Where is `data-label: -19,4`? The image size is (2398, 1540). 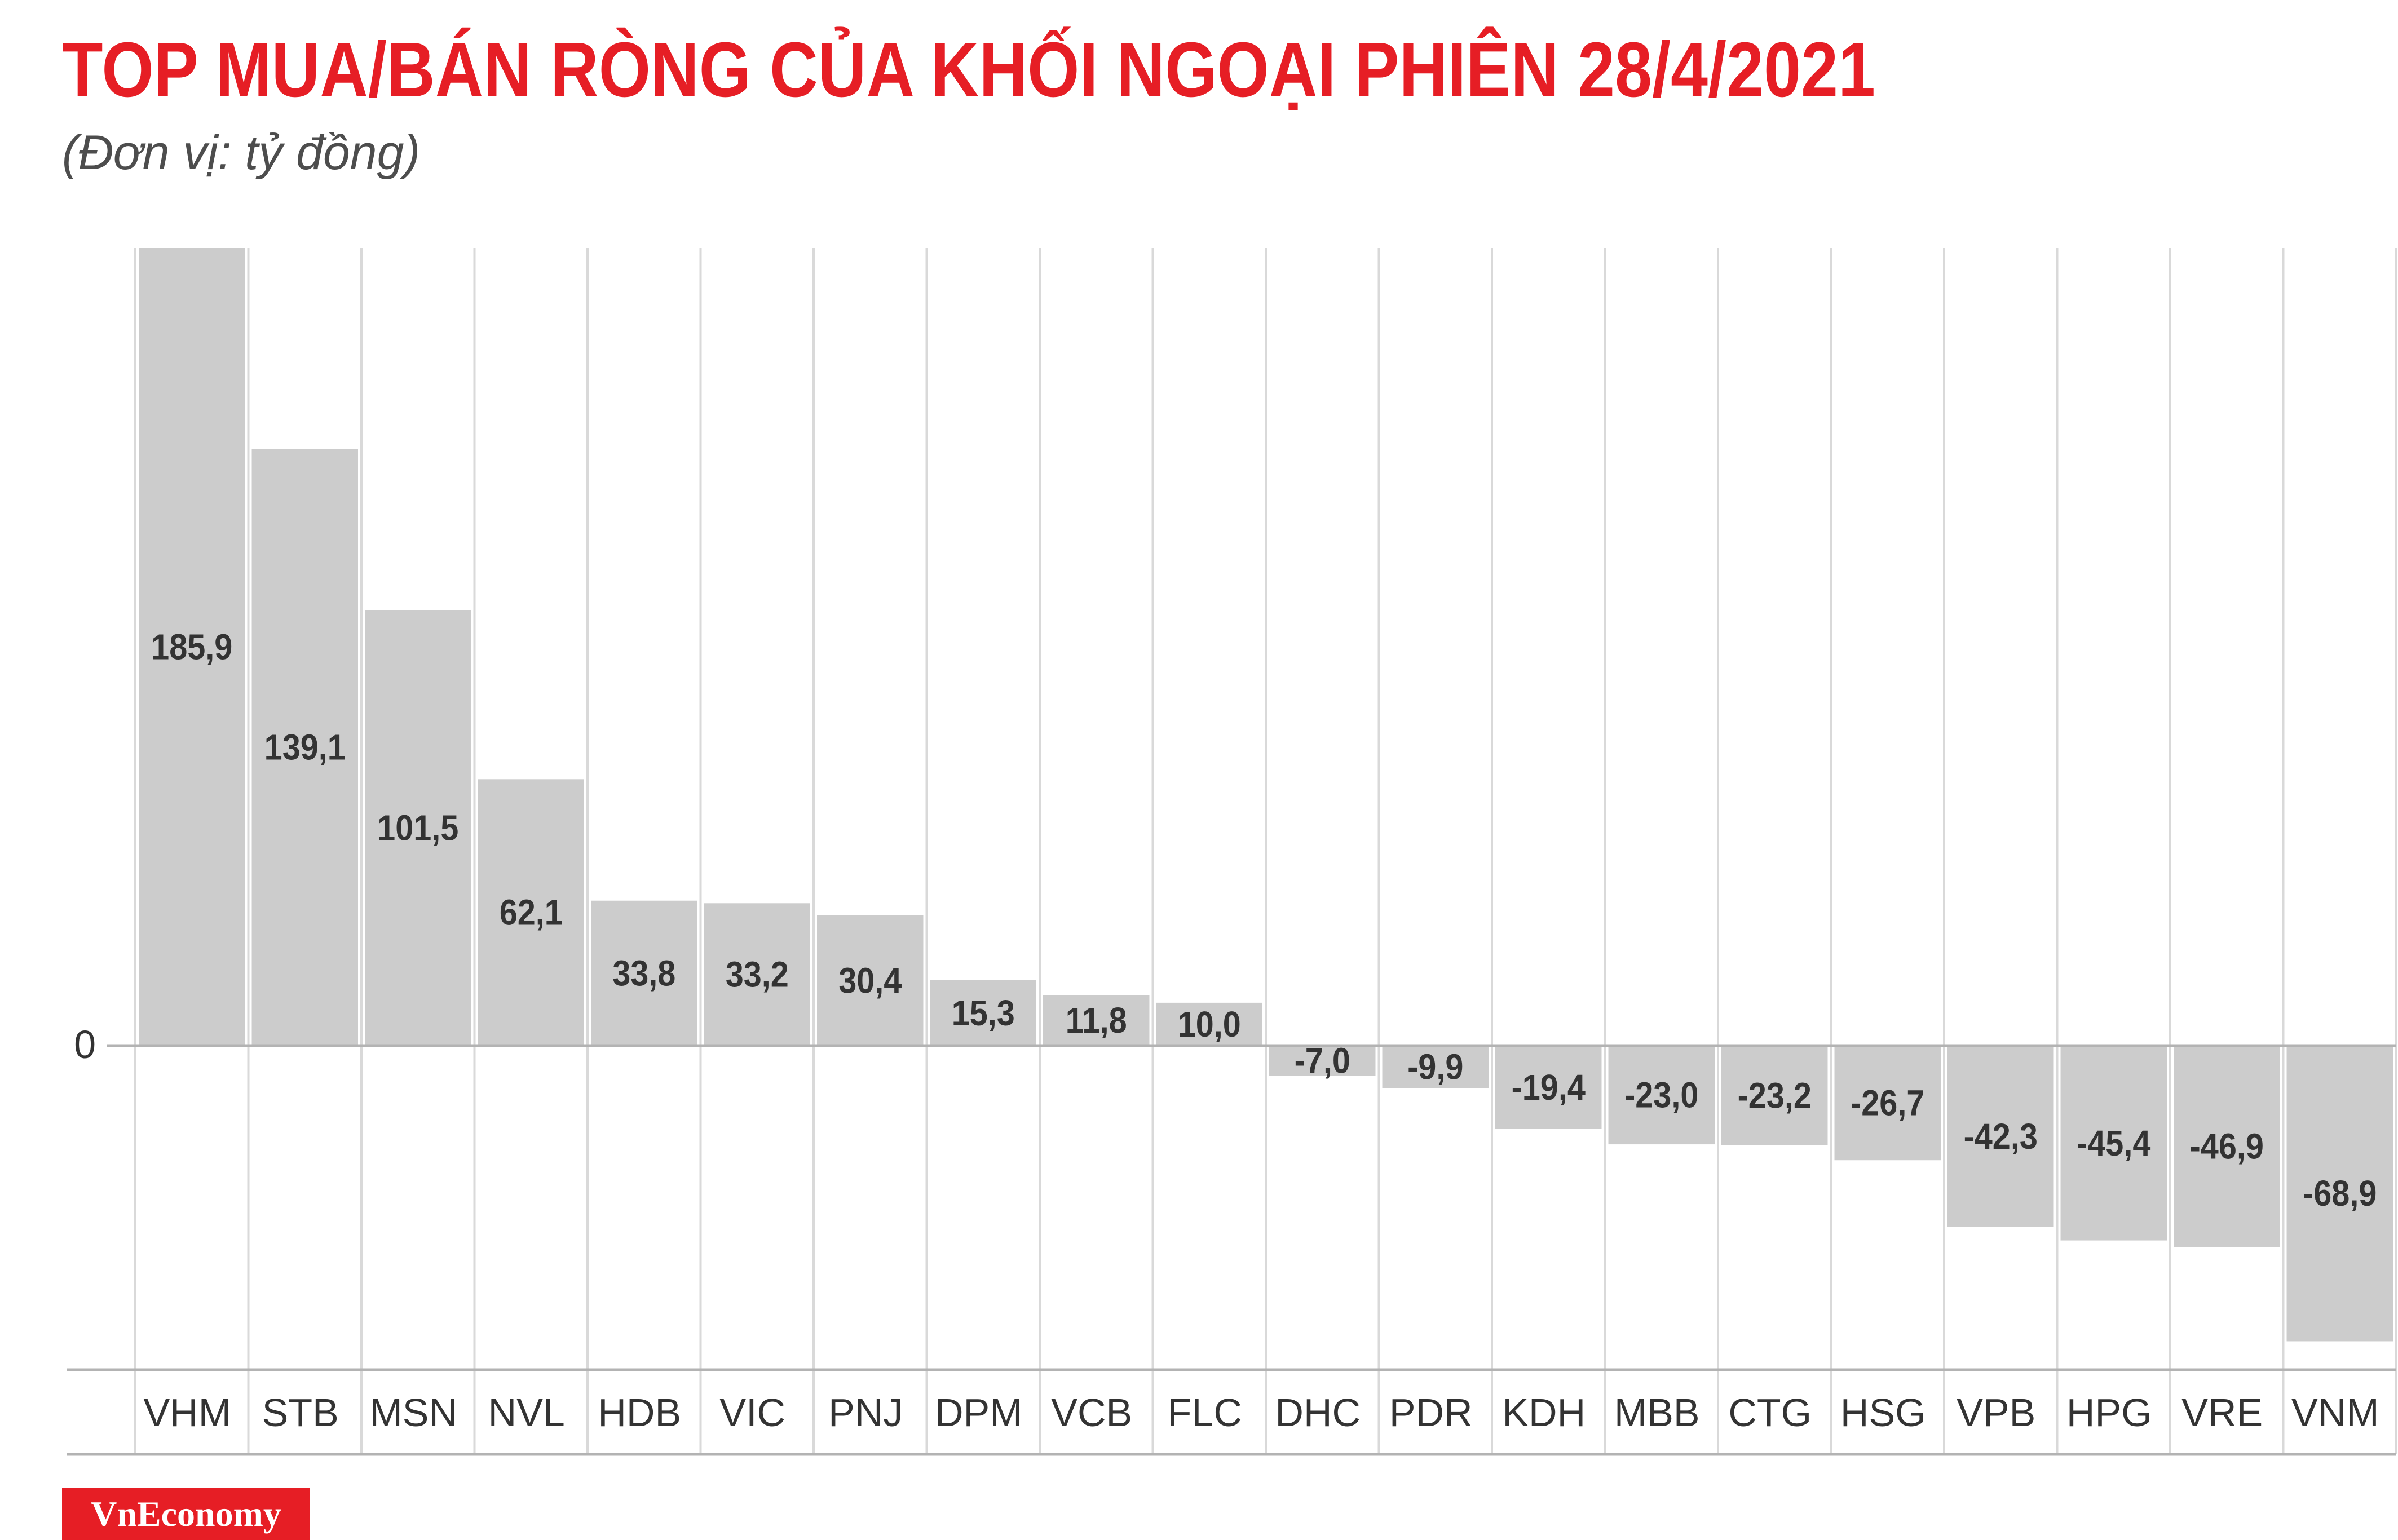
data-label: -19,4 is located at coordinates (1549, 1087).